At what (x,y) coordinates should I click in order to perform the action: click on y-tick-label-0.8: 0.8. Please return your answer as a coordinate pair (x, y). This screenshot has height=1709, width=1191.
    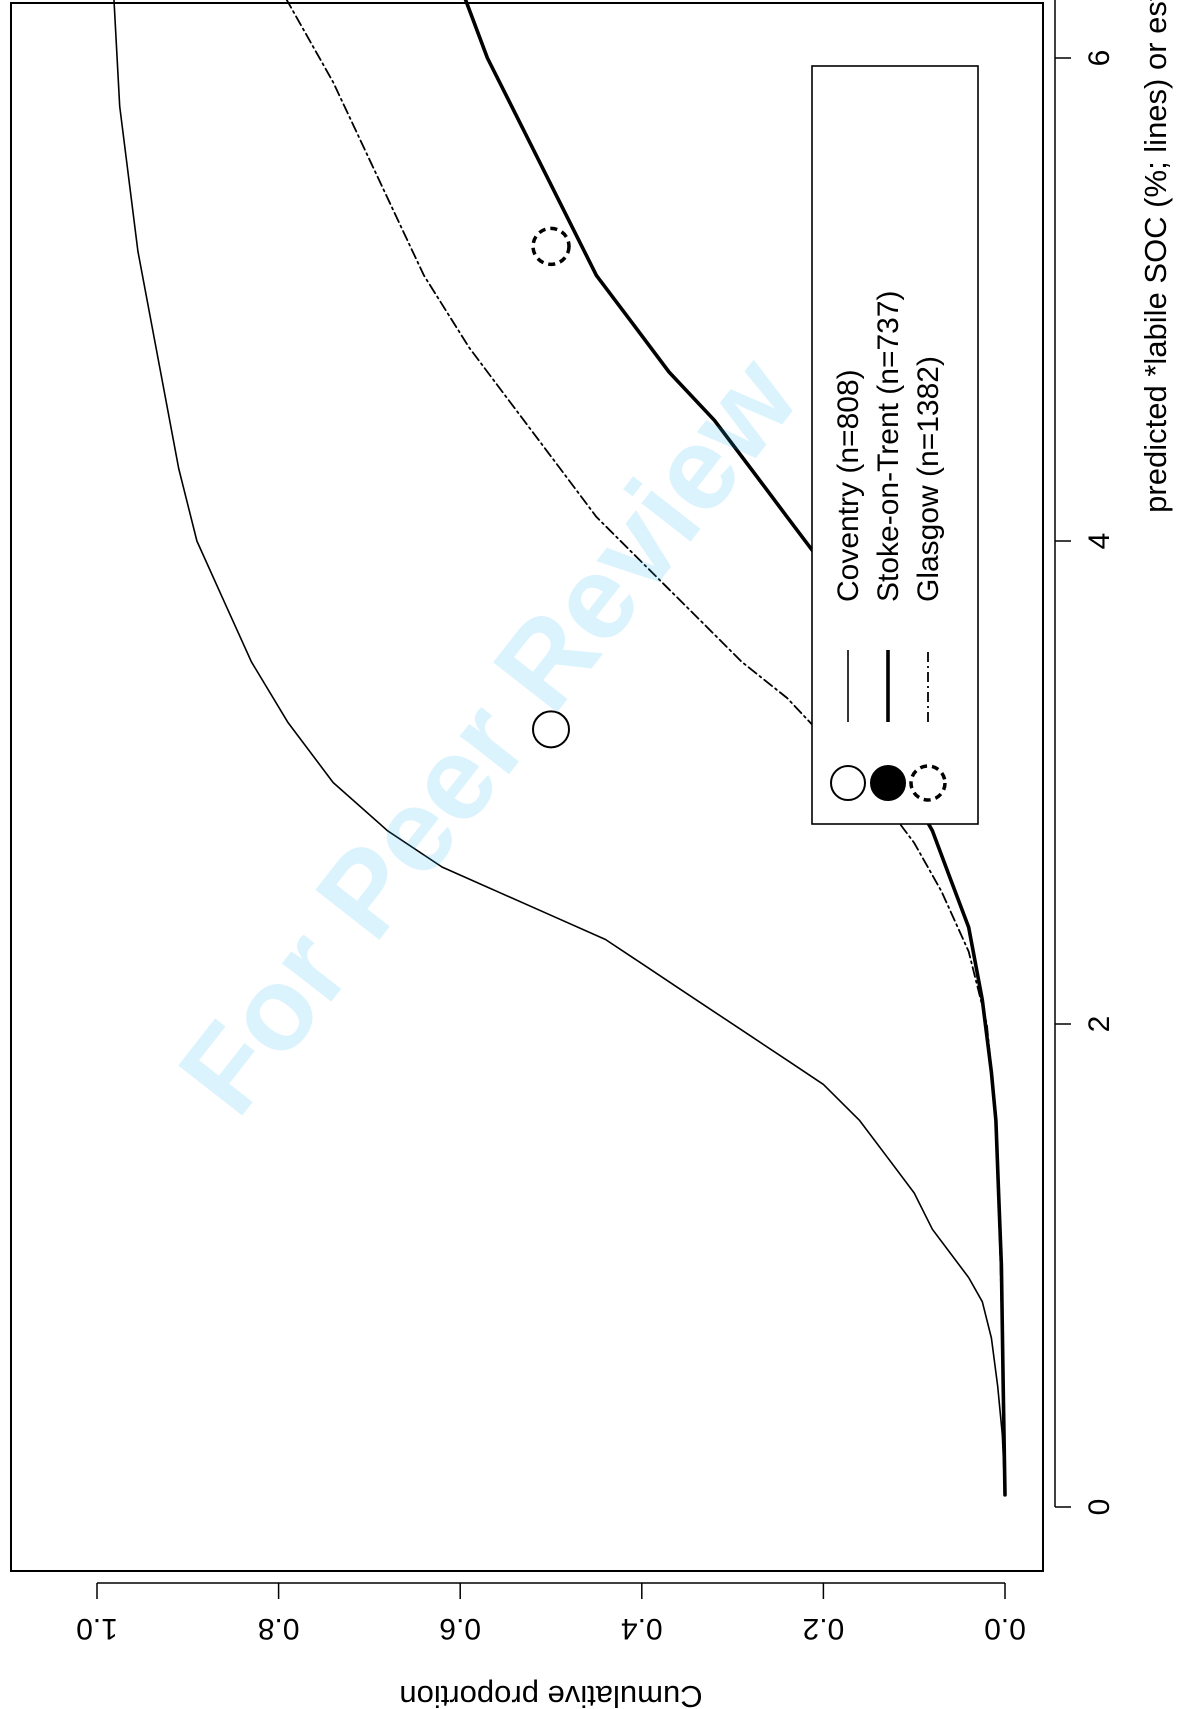
    Looking at the image, I should click on (279, 1628).